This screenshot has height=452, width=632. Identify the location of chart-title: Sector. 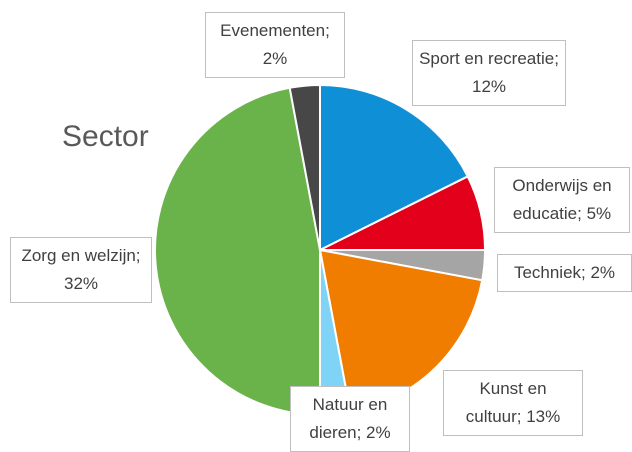
(105, 136).